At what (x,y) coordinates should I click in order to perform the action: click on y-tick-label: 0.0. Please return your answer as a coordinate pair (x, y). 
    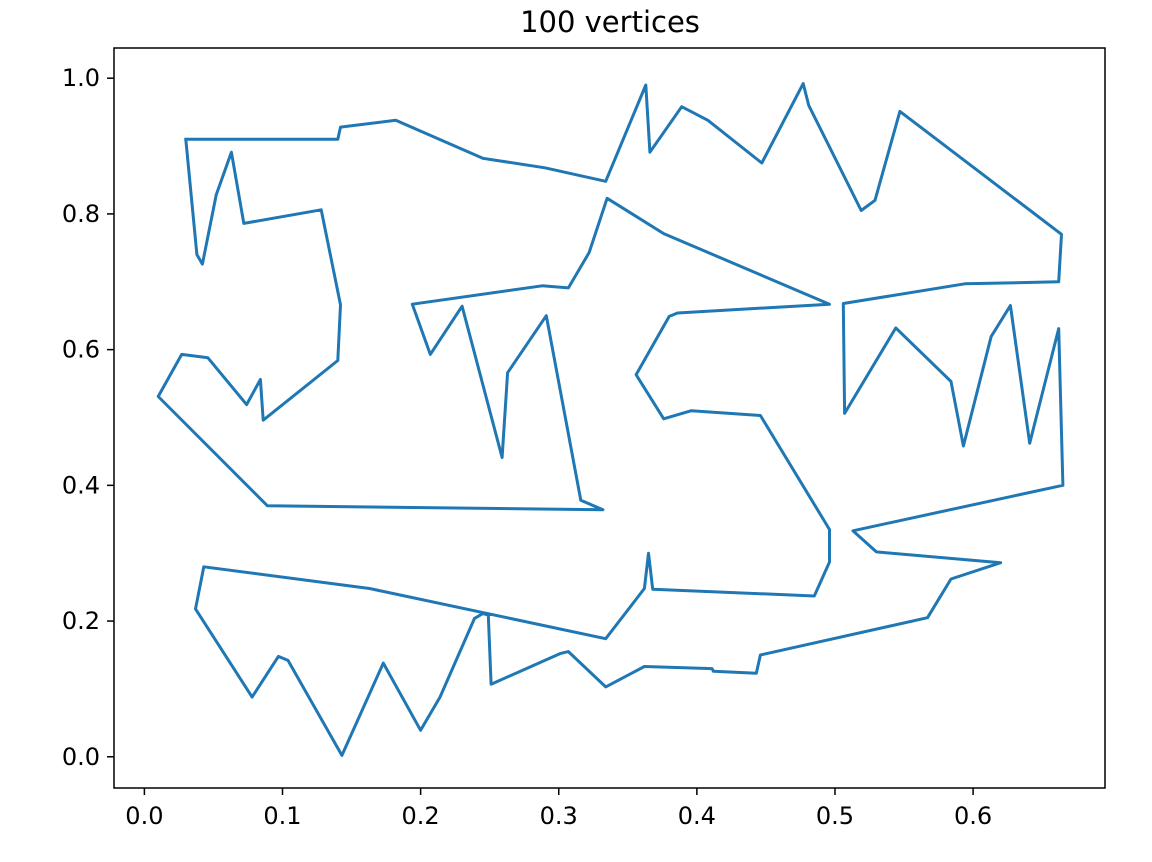
    Looking at the image, I should click on (81, 757).